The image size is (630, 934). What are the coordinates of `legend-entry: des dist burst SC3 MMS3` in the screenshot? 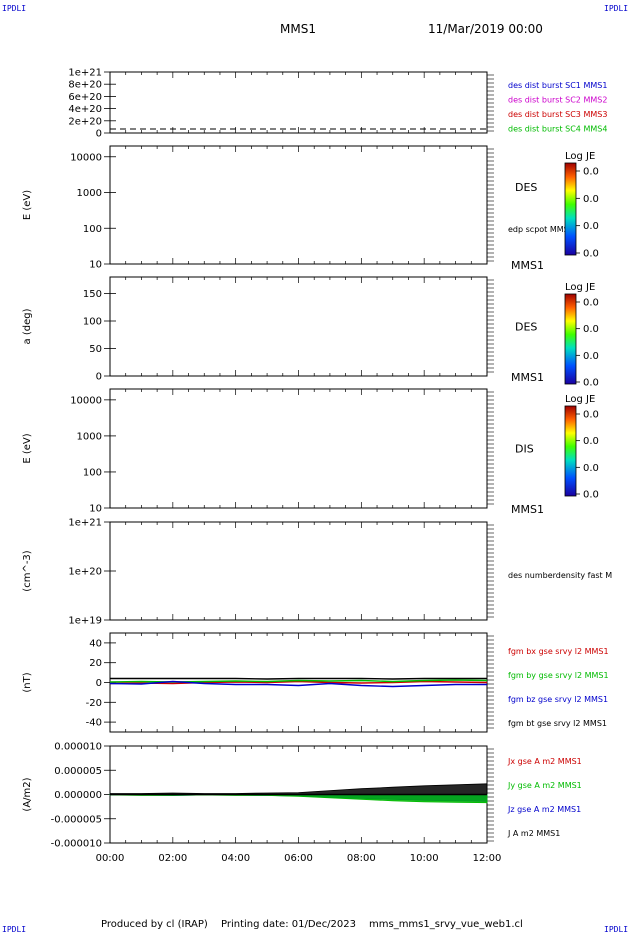 It's located at (557, 114).